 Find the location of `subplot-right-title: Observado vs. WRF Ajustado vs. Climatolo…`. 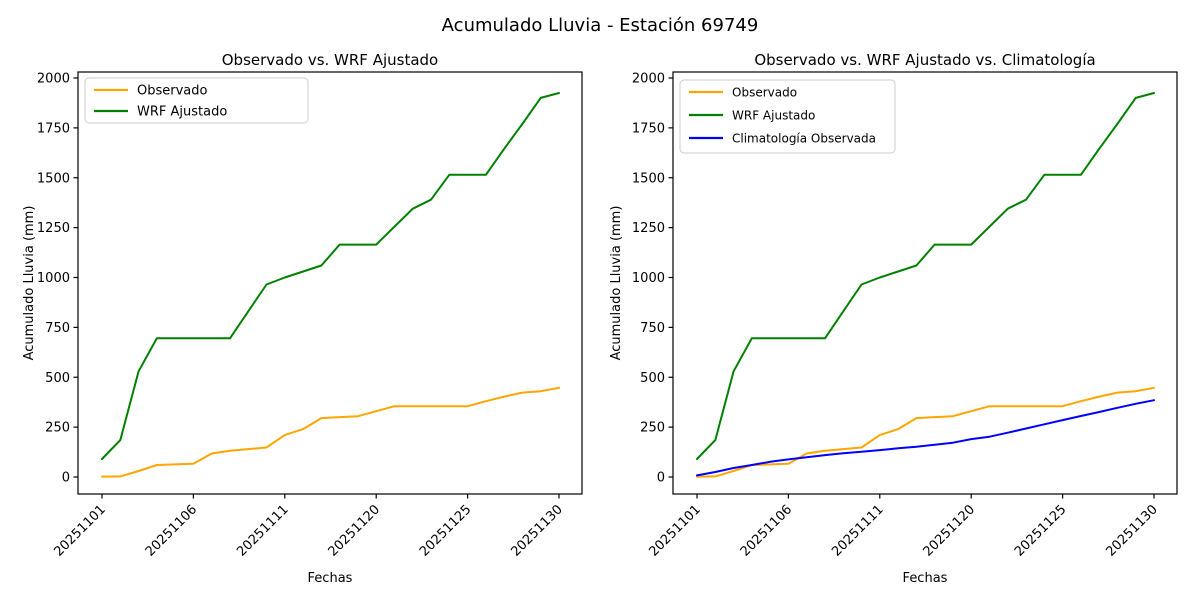

subplot-right-title: Observado vs. WRF Ajustado vs. Climatolo… is located at coordinates (924, 60).